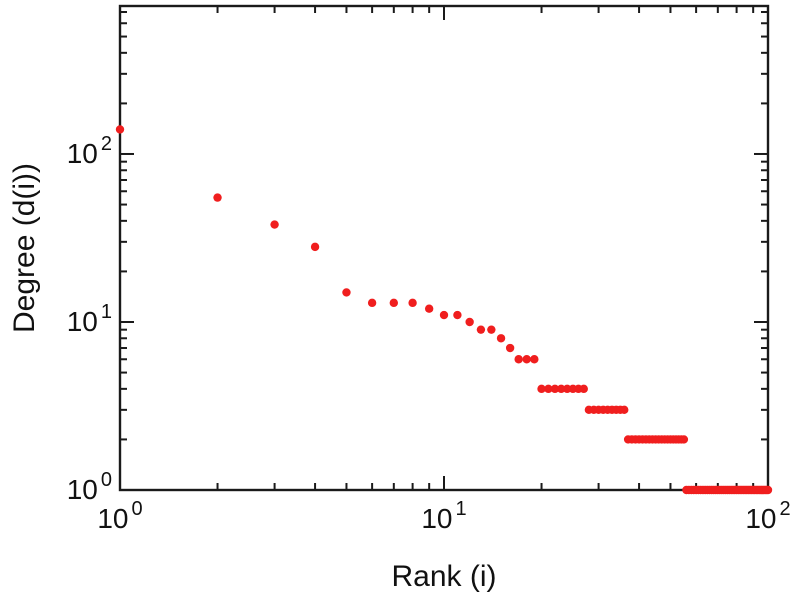 The height and width of the screenshot is (600, 811). Describe the element at coordinates (443, 516) in the screenshot. I see `x-tick-label: 10 1` at that location.